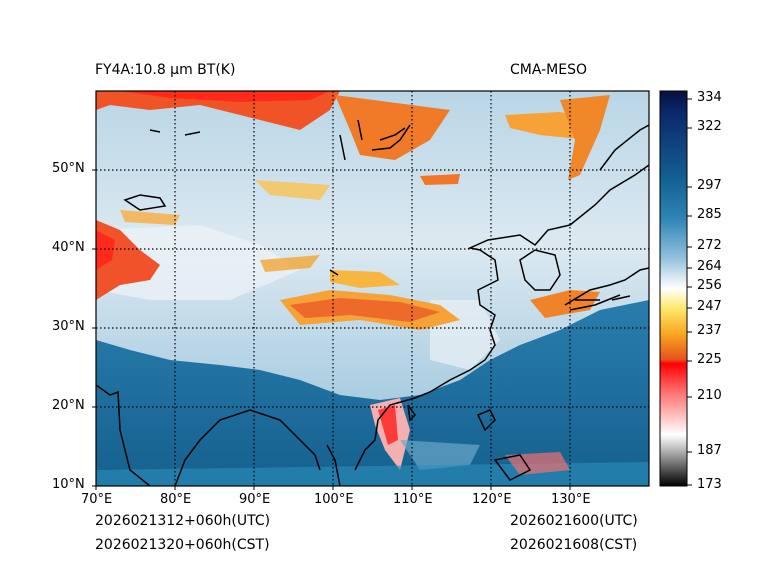 The width and height of the screenshot is (764, 573). Describe the element at coordinates (97, 499) in the screenshot. I see `lon-label: 70°E` at that location.